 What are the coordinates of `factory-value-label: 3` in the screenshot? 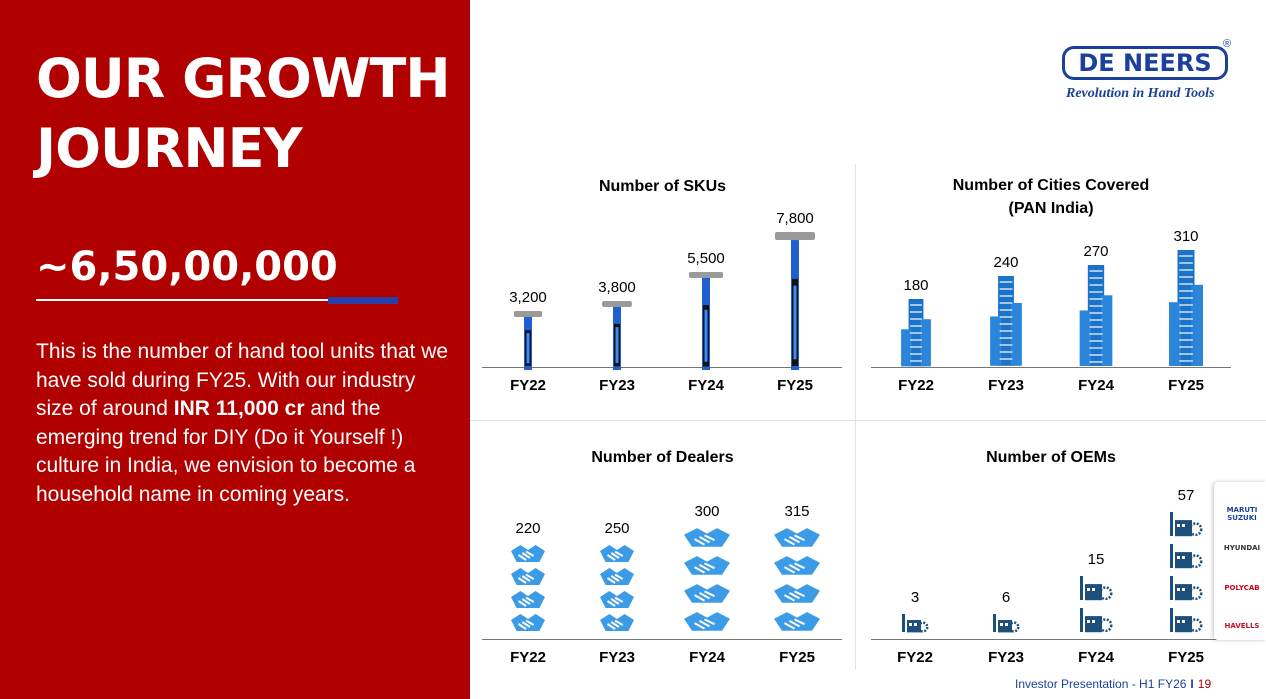 It's located at (915, 597).